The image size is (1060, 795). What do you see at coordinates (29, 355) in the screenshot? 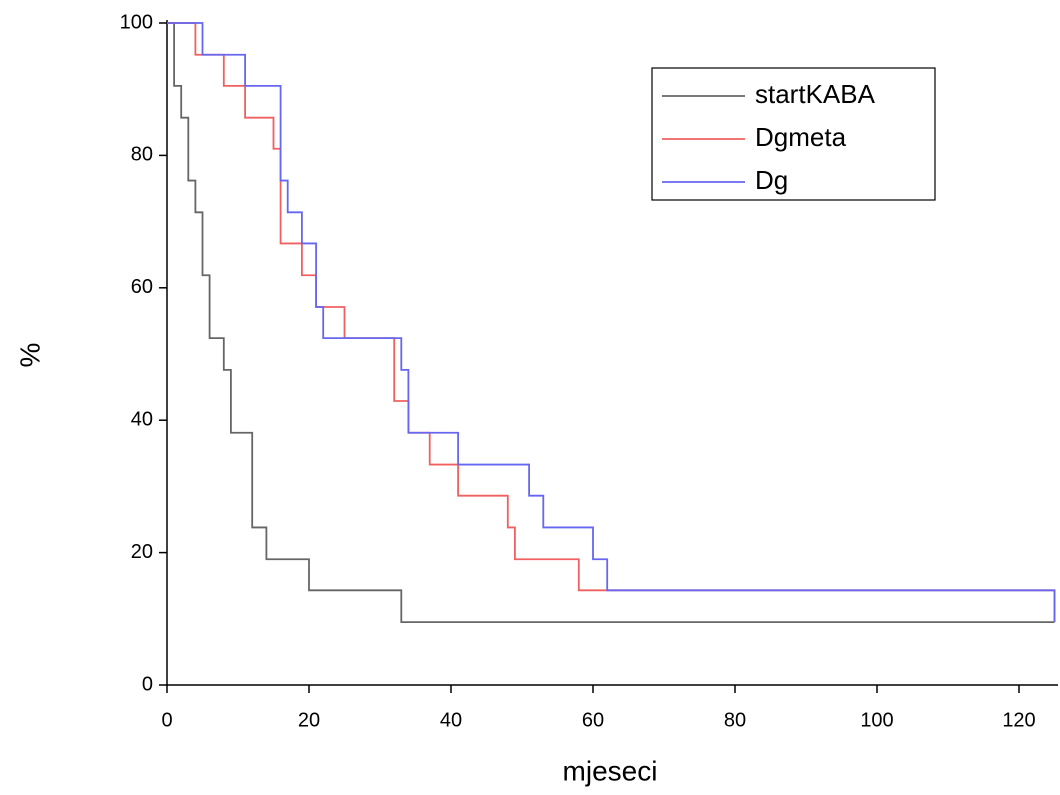
I see `y-axis-label: %` at bounding box center [29, 355].